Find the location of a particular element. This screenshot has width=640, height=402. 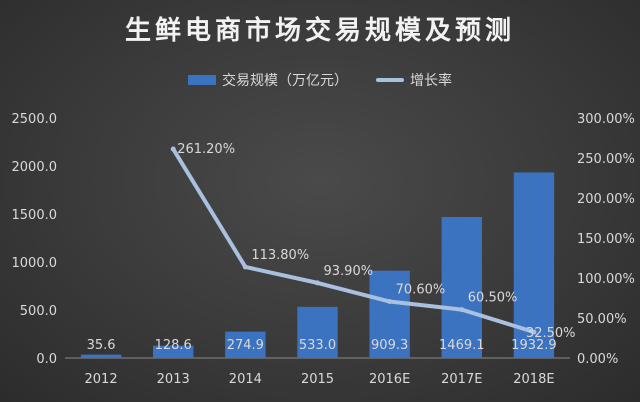

legend-item-bar: 交易规模（万亿元） is located at coordinates (268, 80).